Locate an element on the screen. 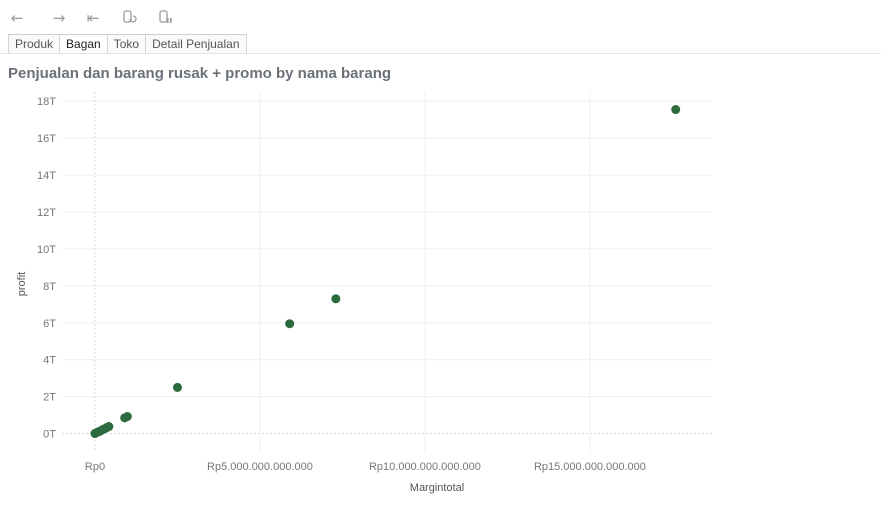 Image resolution: width=881 pixels, height=530 pixels. y-tick-label: 2T is located at coordinates (49, 398).